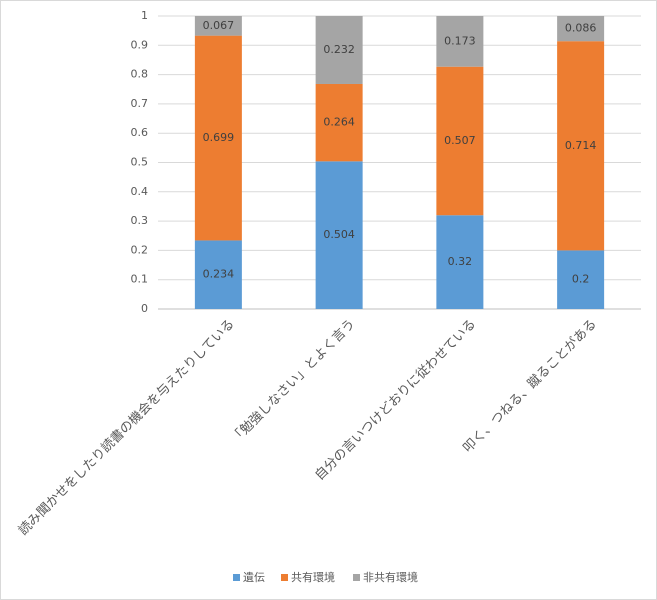 The width and height of the screenshot is (657, 600). I want to click on data-label: 0.714, so click(581, 145).